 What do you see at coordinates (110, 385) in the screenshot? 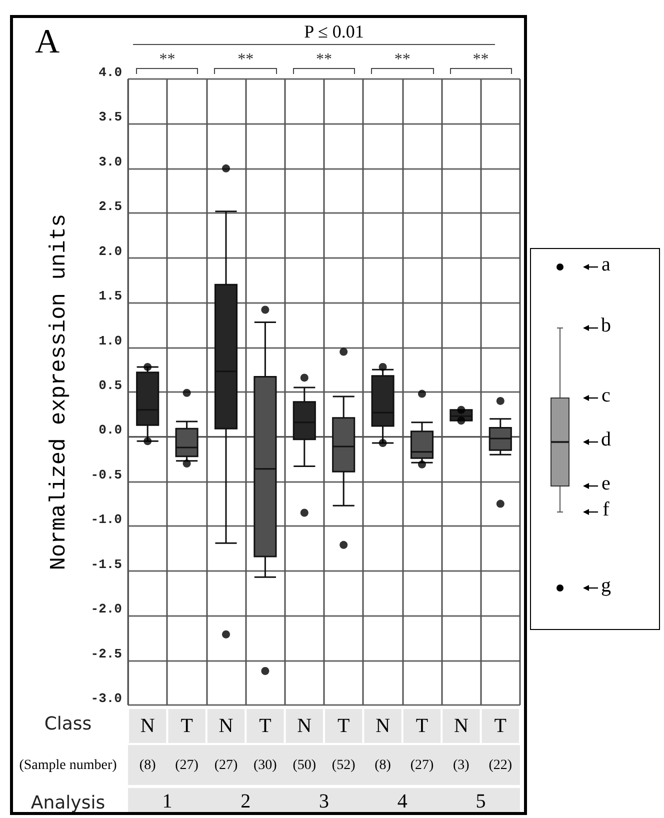
I see `y-tick-label: 0.5` at bounding box center [110, 385].